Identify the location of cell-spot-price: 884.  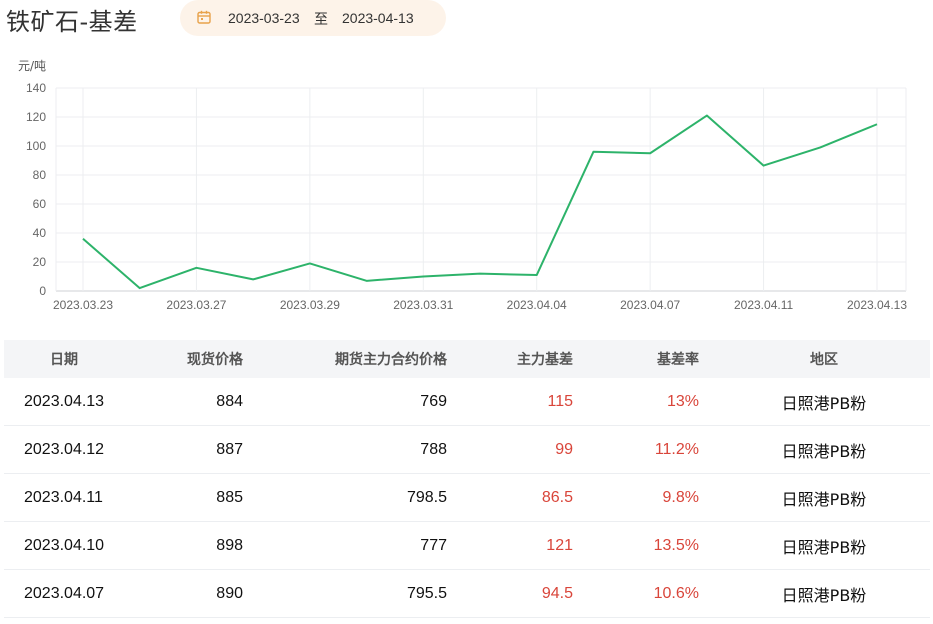
(229, 401).